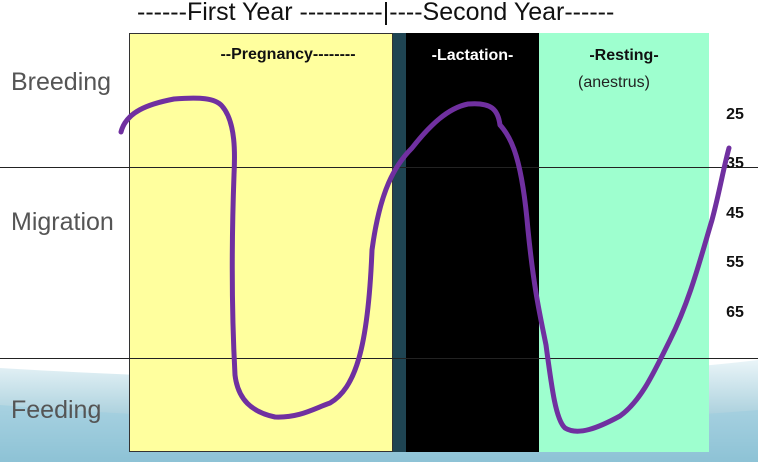  What do you see at coordinates (399, 242) in the screenshot?
I see `separator-band` at bounding box center [399, 242].